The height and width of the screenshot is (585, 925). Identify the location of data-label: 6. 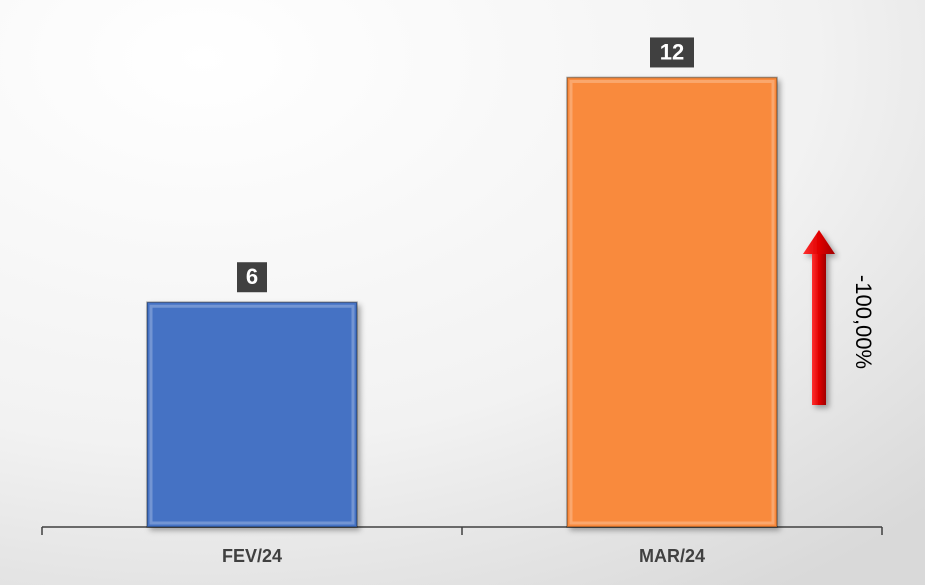
(252, 276).